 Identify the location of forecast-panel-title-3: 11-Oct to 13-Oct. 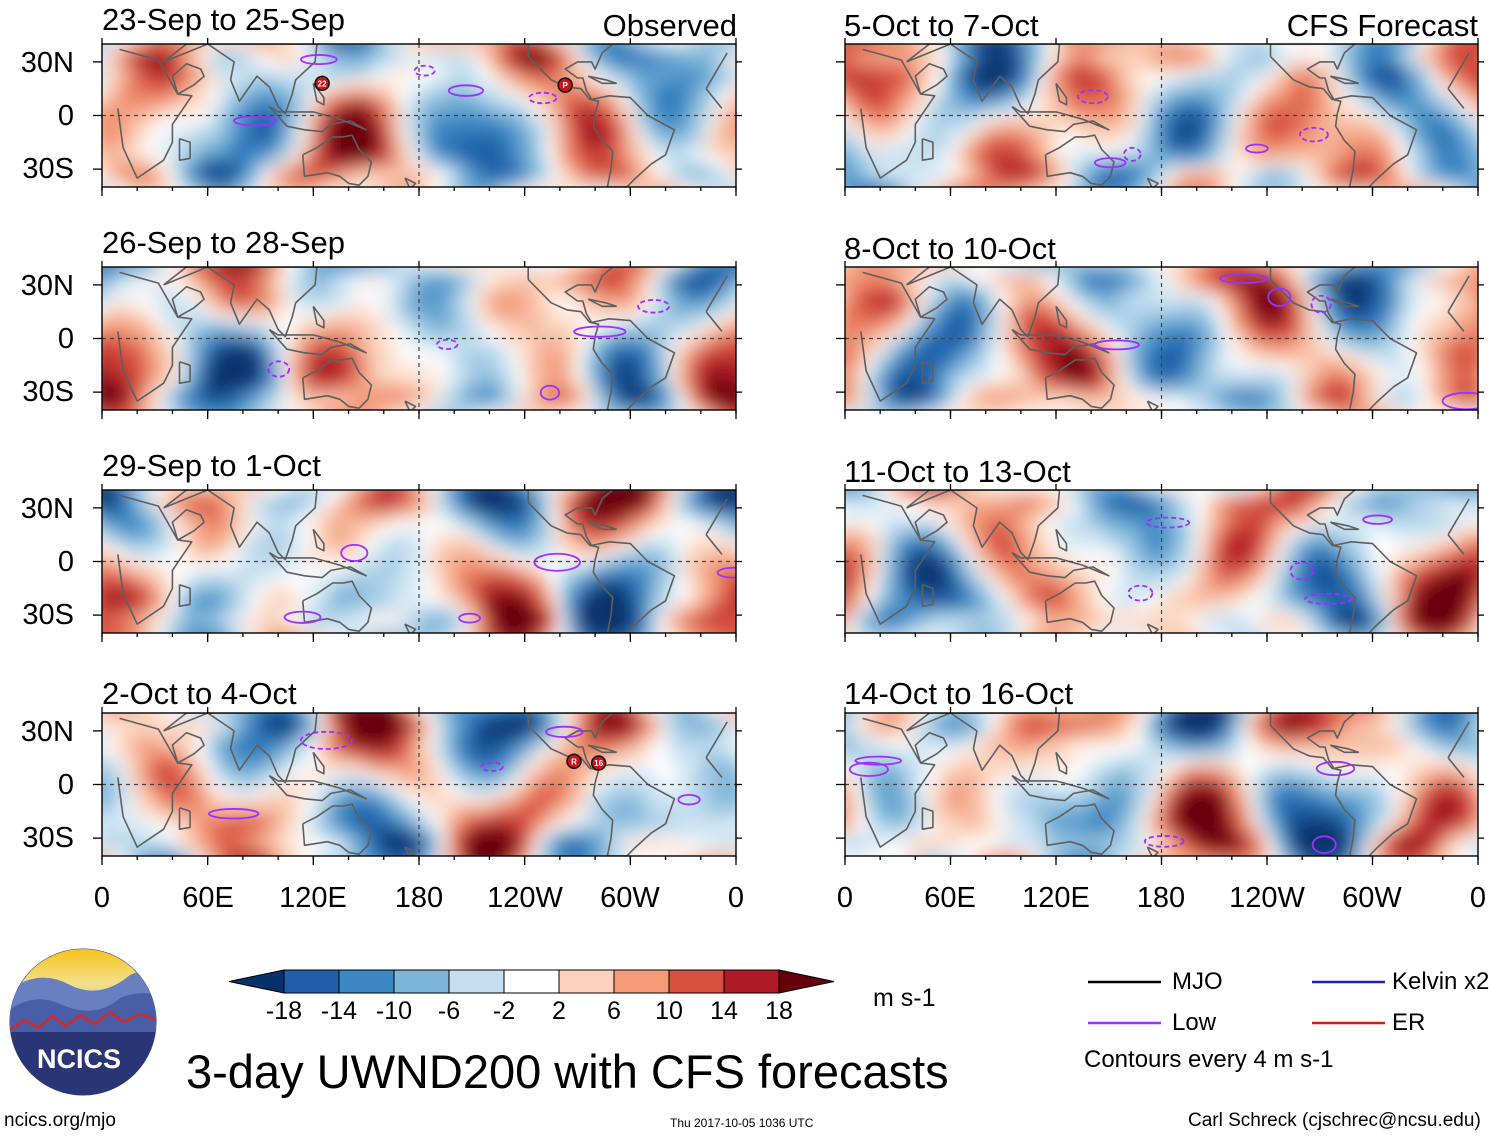
(957, 471).